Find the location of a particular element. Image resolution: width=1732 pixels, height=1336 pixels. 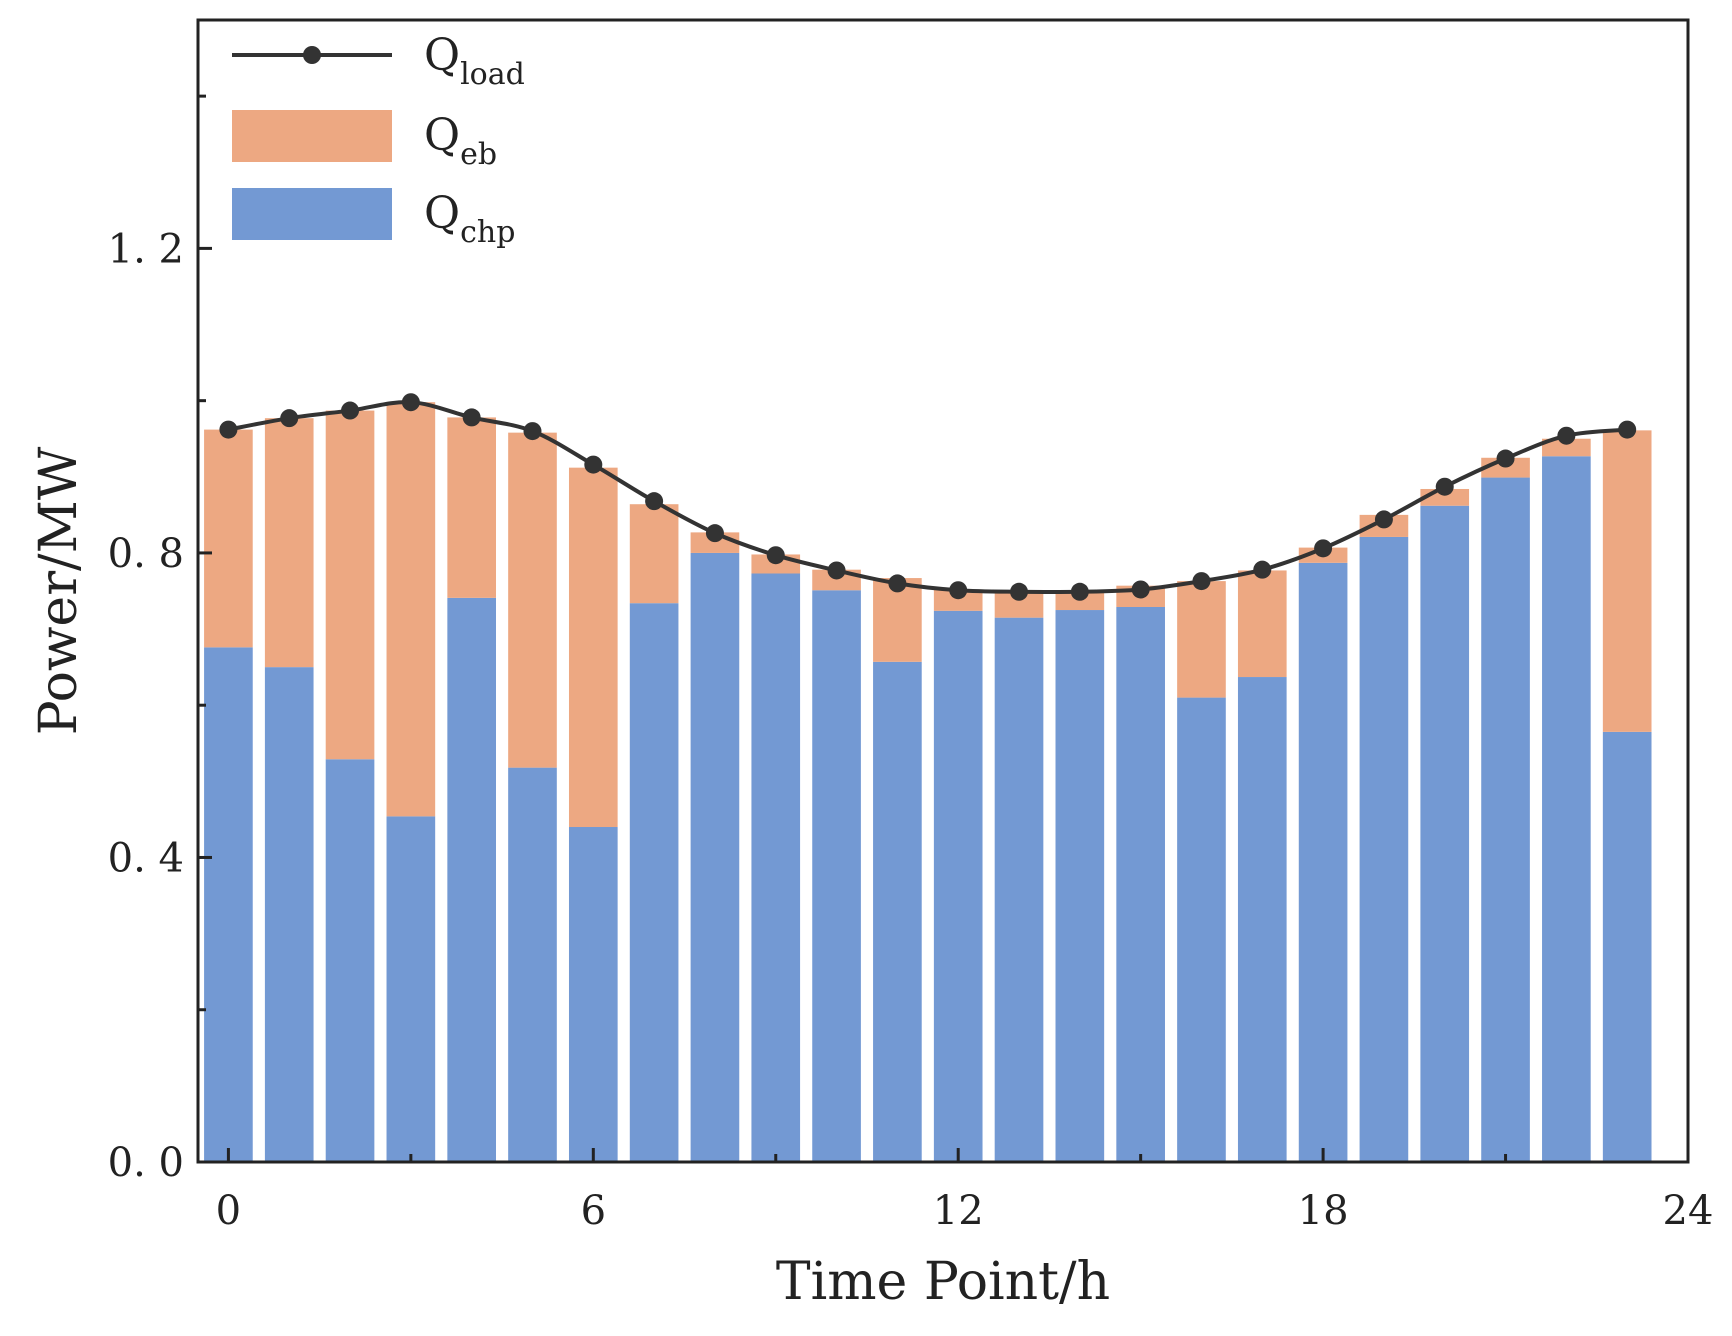

legend-label-sub: chp is located at coordinates (487, 232).